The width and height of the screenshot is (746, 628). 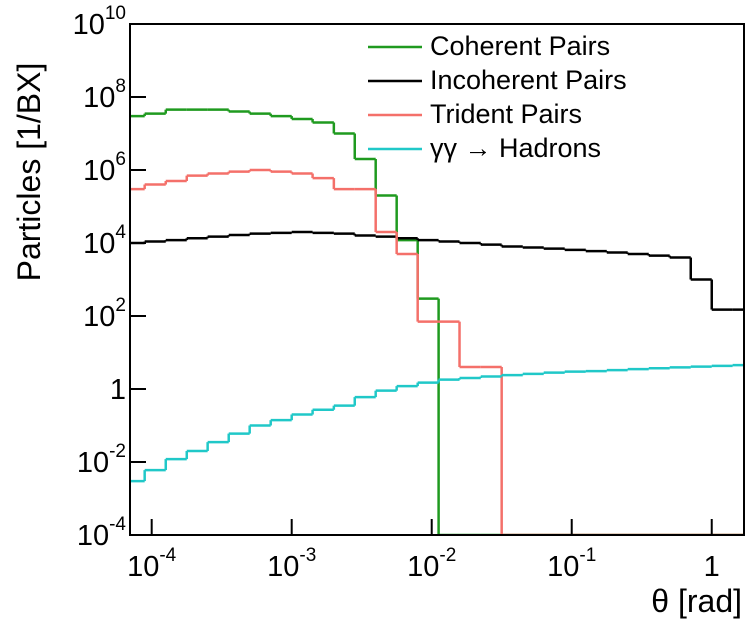 What do you see at coordinates (437, 270) in the screenshot?
I see `histogram-series` at bounding box center [437, 270].